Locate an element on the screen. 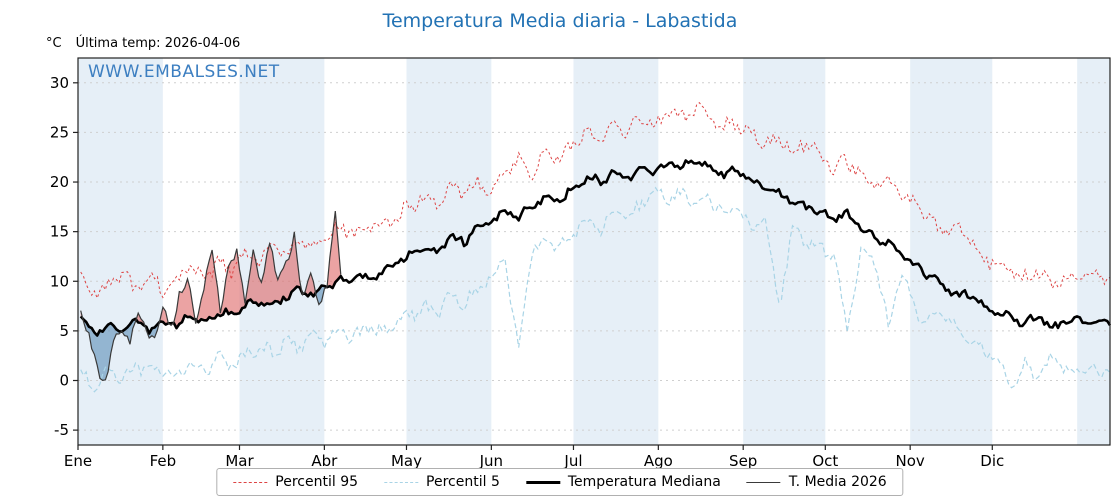 The image size is (1120, 500). x-tick-label: May is located at coordinates (406, 461).